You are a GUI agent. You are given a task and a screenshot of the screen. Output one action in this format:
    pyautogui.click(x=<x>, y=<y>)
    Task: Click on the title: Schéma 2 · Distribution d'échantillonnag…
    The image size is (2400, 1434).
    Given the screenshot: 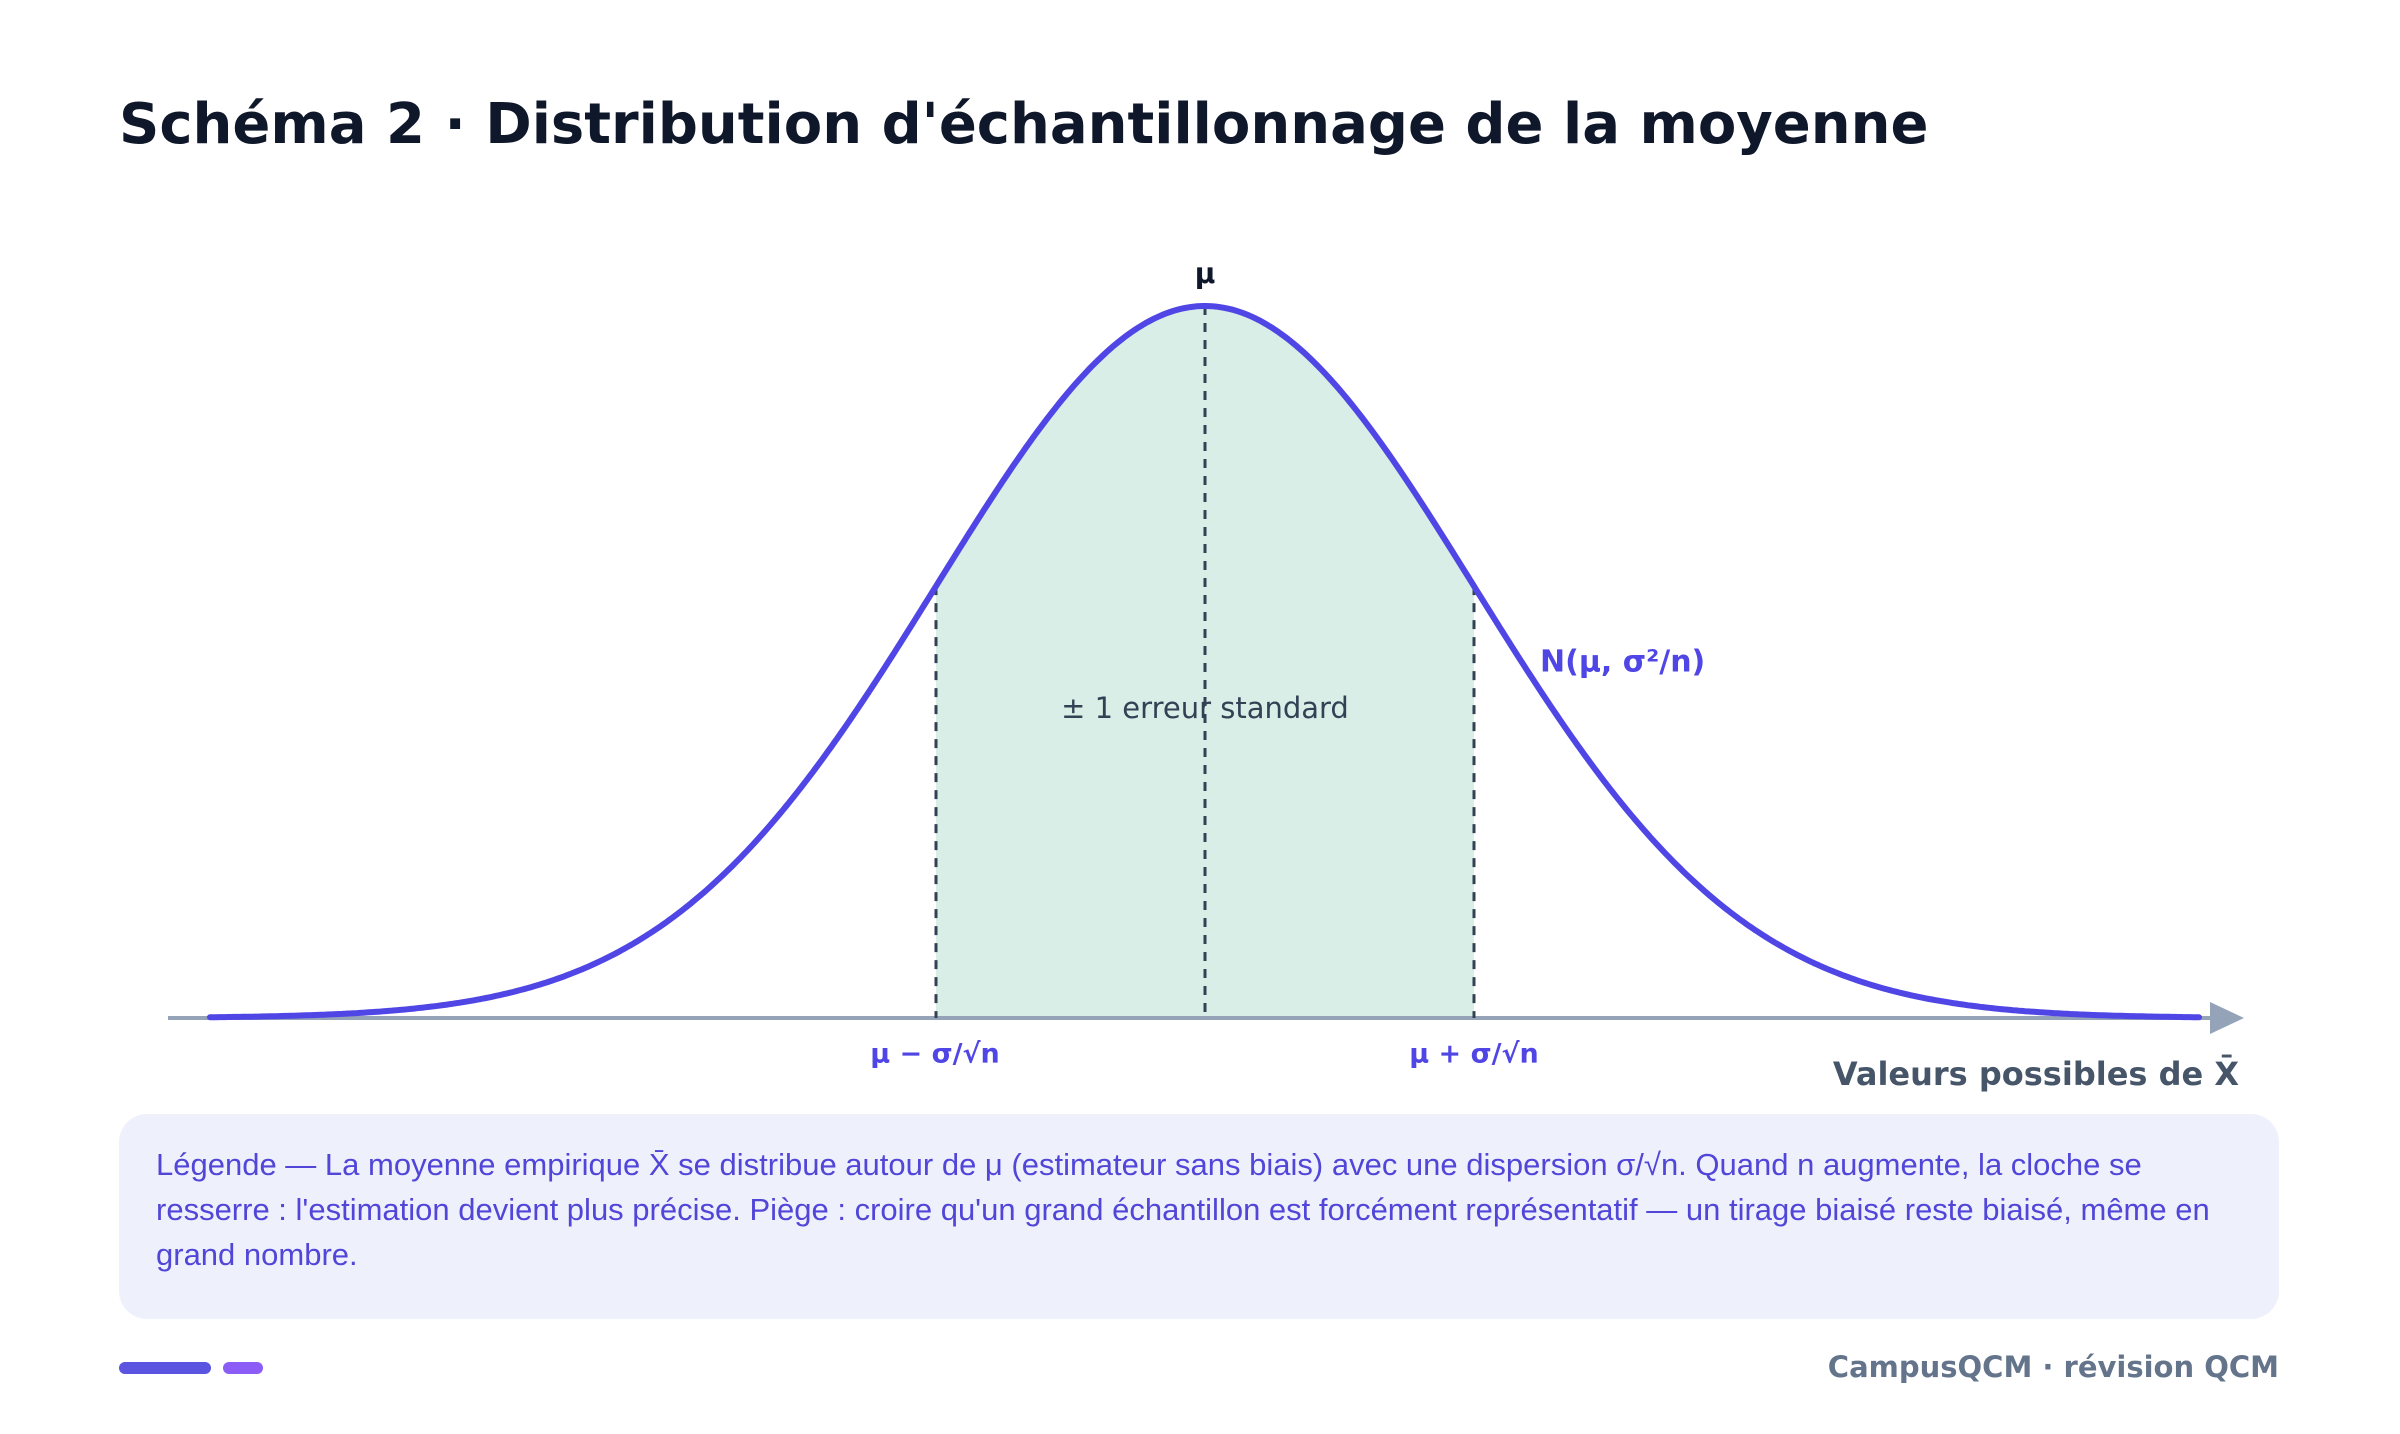 What is the action you would take?
    pyautogui.click(x=1024, y=124)
    